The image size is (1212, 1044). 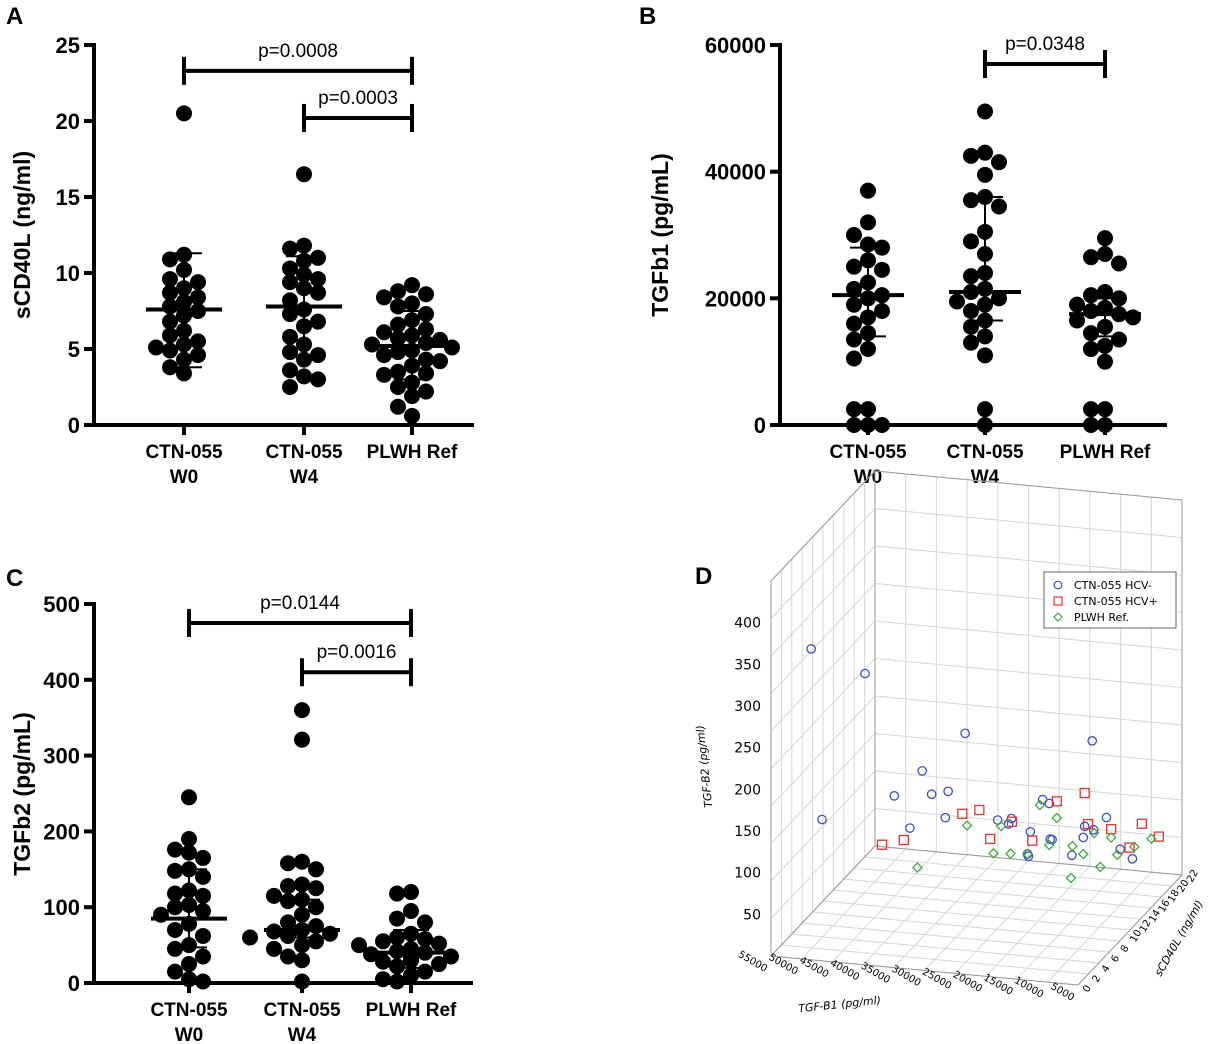 I want to click on x-tick-label-d: 10000, so click(x=1028, y=987).